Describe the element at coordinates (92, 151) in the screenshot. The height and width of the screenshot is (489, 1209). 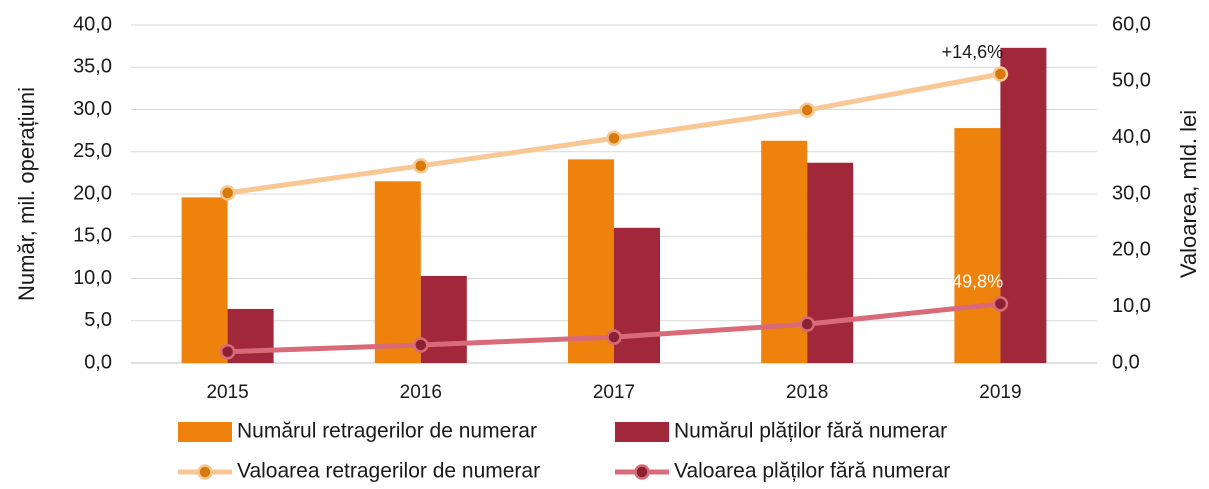
I see `y-tick-label: 25,0` at that location.